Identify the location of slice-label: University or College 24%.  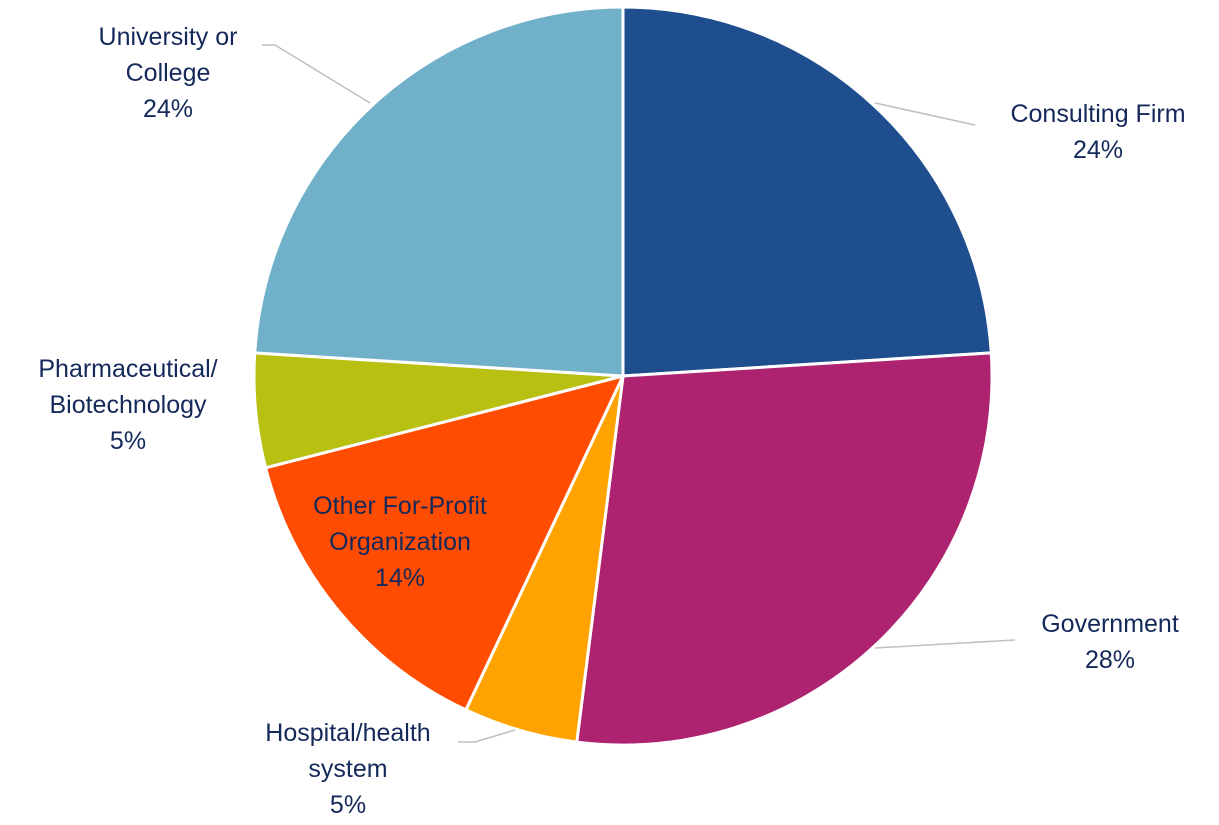
(168, 73).